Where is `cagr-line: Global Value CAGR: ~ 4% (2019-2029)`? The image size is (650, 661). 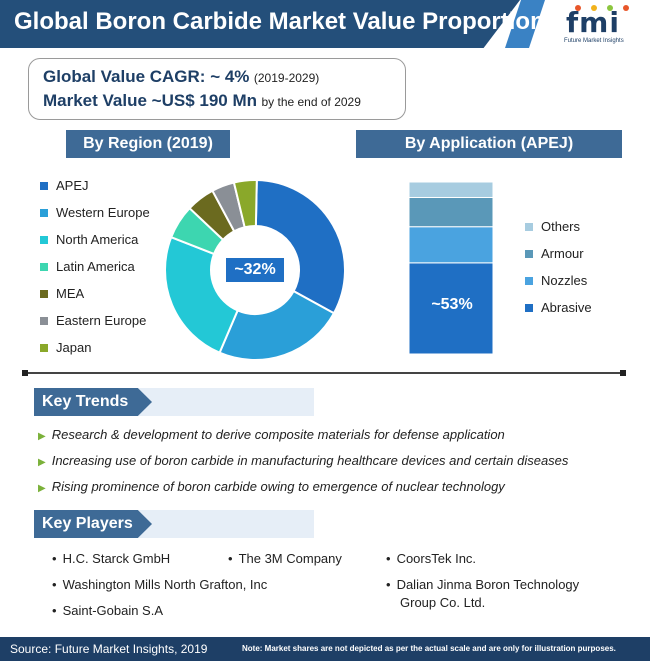 cagr-line: Global Value CAGR: ~ 4% (2019-2029) is located at coordinates (181, 77).